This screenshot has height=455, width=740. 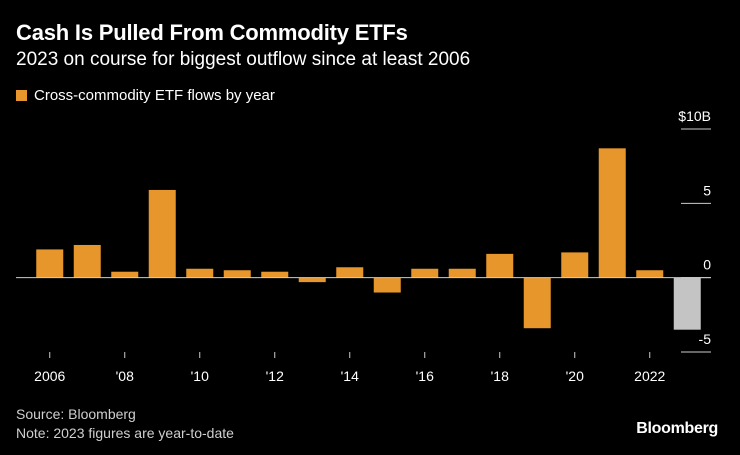 I want to click on bar-2006, so click(x=50, y=263).